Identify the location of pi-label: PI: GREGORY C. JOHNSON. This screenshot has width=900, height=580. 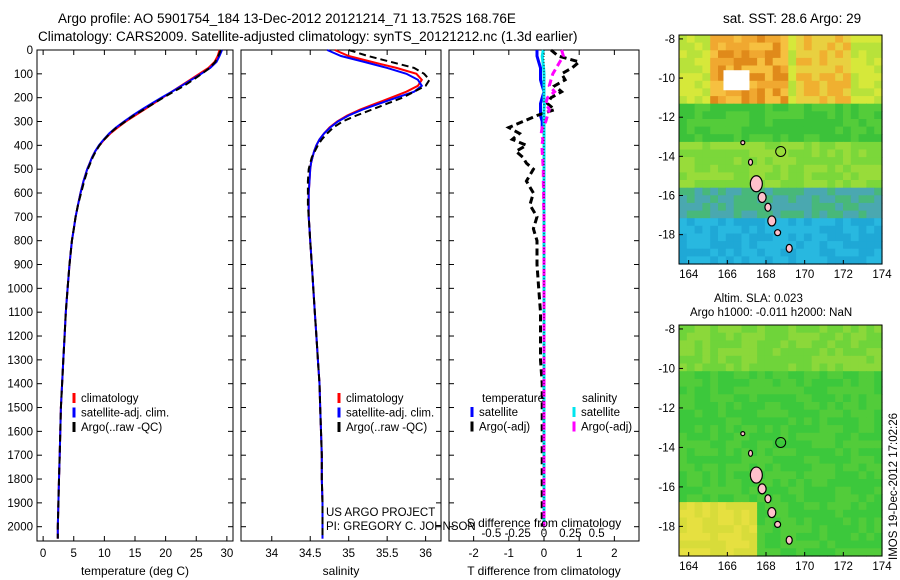
(401, 527).